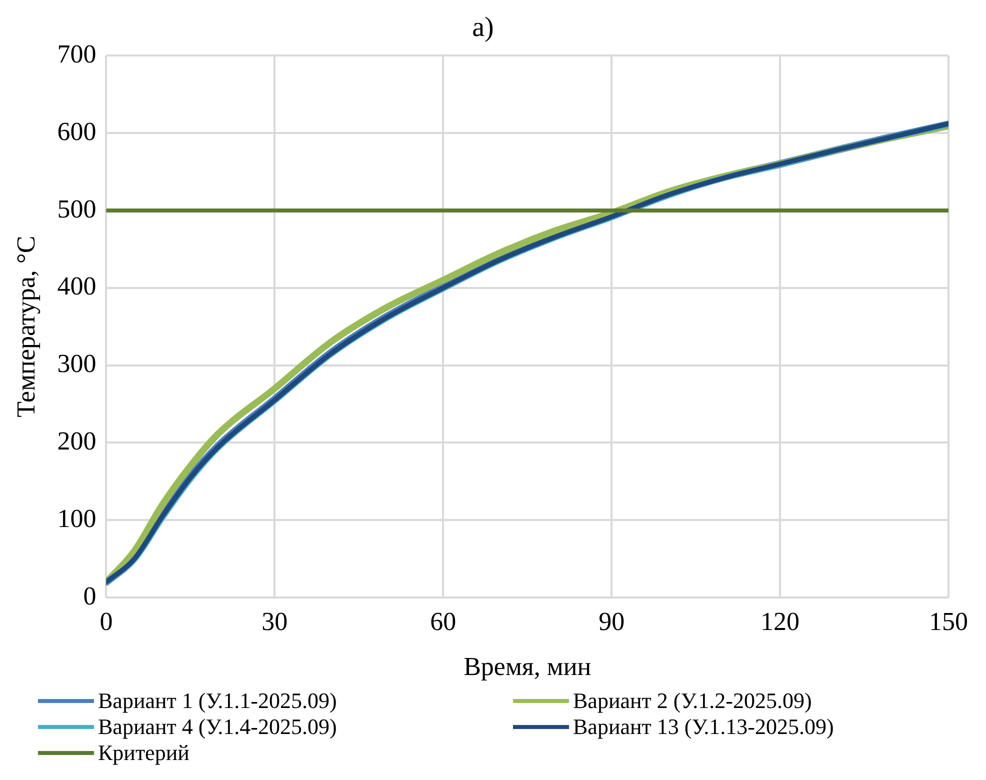 The width and height of the screenshot is (986, 780). I want to click on legend-label: Вариант 1 (У.1.1-2025.09), so click(217, 701).